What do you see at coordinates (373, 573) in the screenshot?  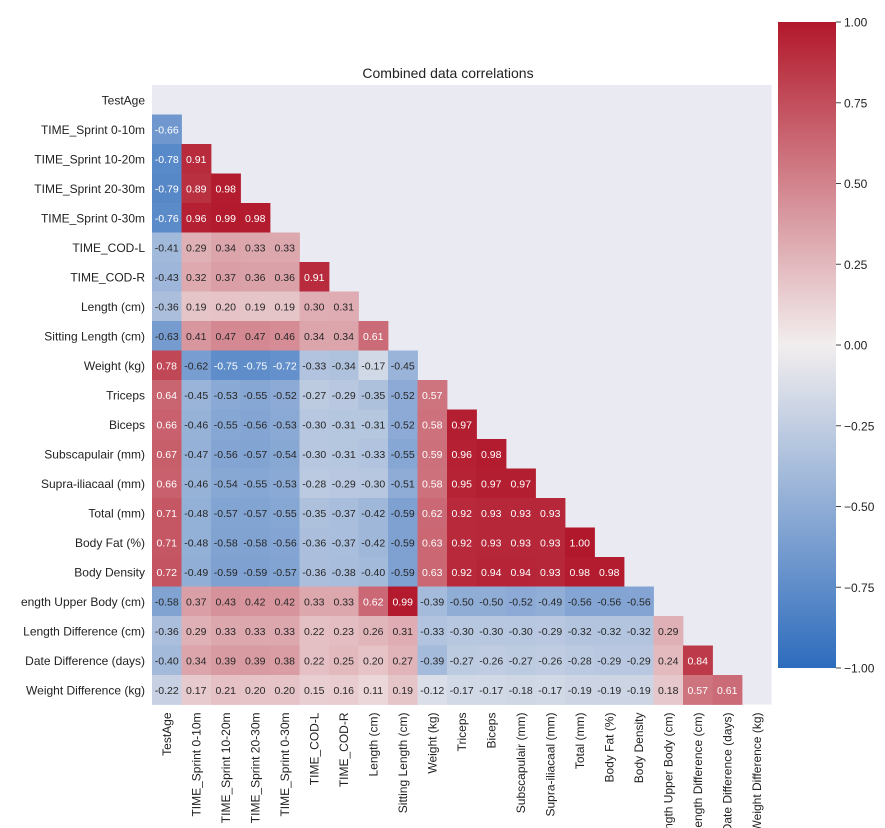 I see `cell-value-label: -0.40` at bounding box center [373, 573].